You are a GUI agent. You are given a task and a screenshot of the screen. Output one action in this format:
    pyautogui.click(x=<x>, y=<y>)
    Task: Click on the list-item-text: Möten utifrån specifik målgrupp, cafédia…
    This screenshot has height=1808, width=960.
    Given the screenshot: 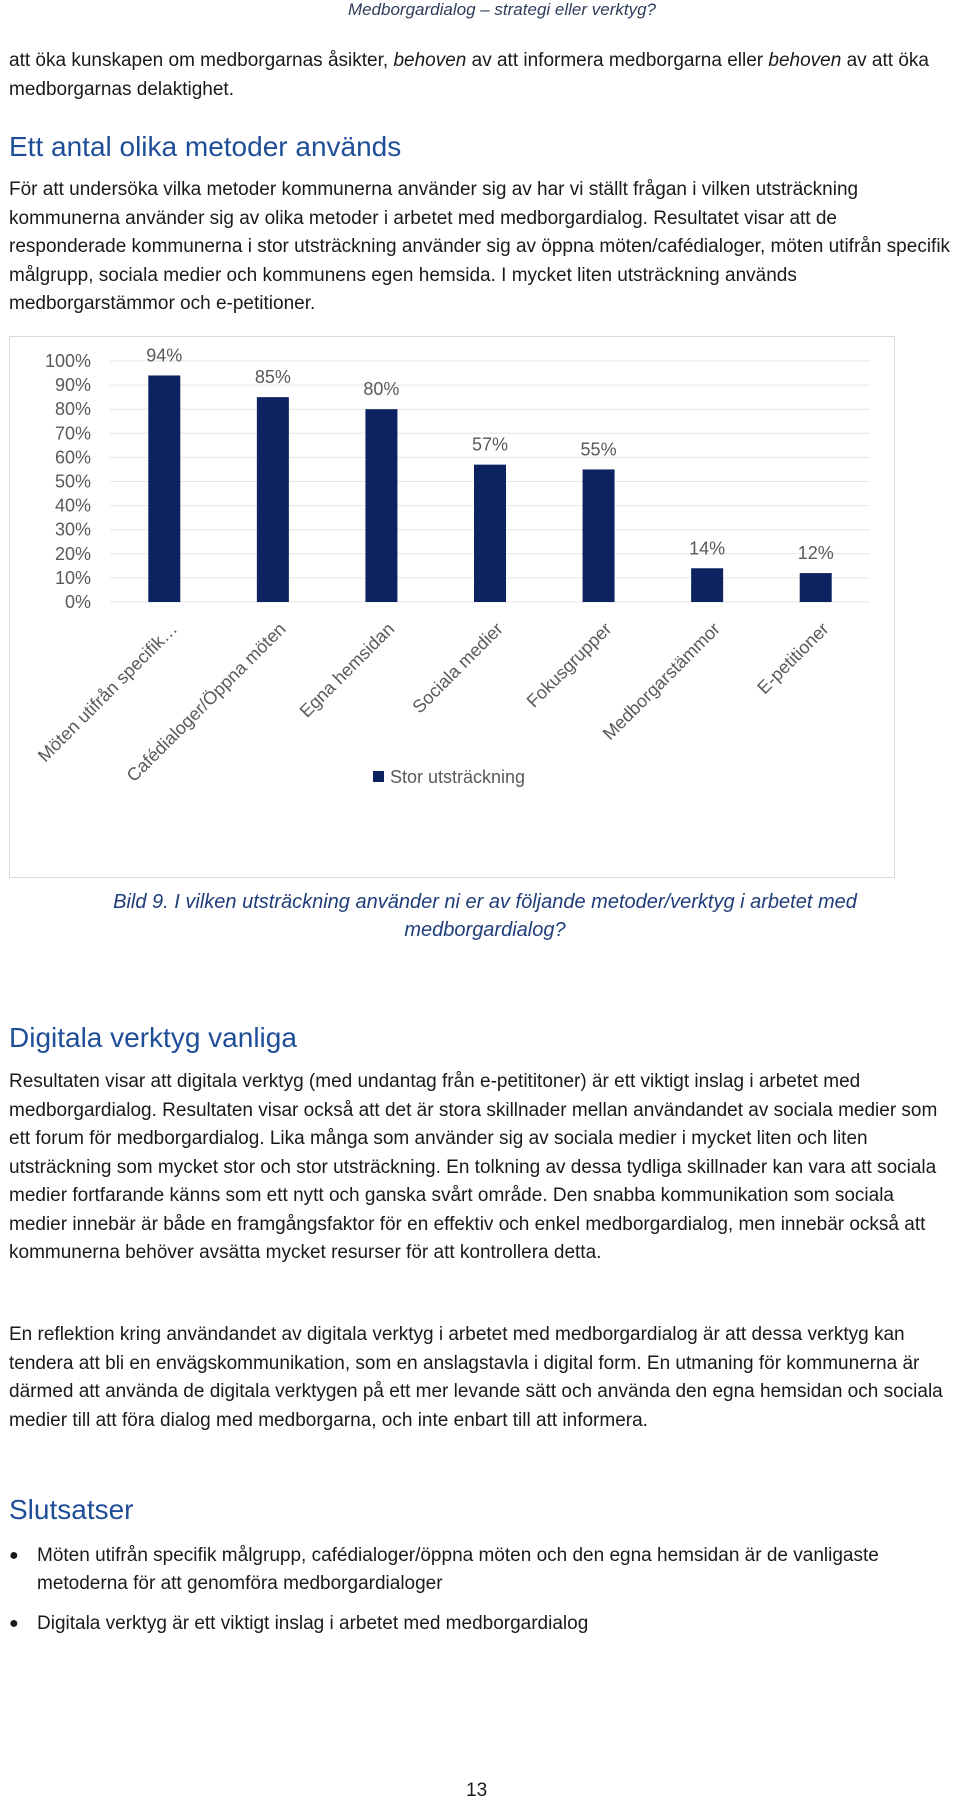 What is the action you would take?
    pyautogui.click(x=458, y=1569)
    